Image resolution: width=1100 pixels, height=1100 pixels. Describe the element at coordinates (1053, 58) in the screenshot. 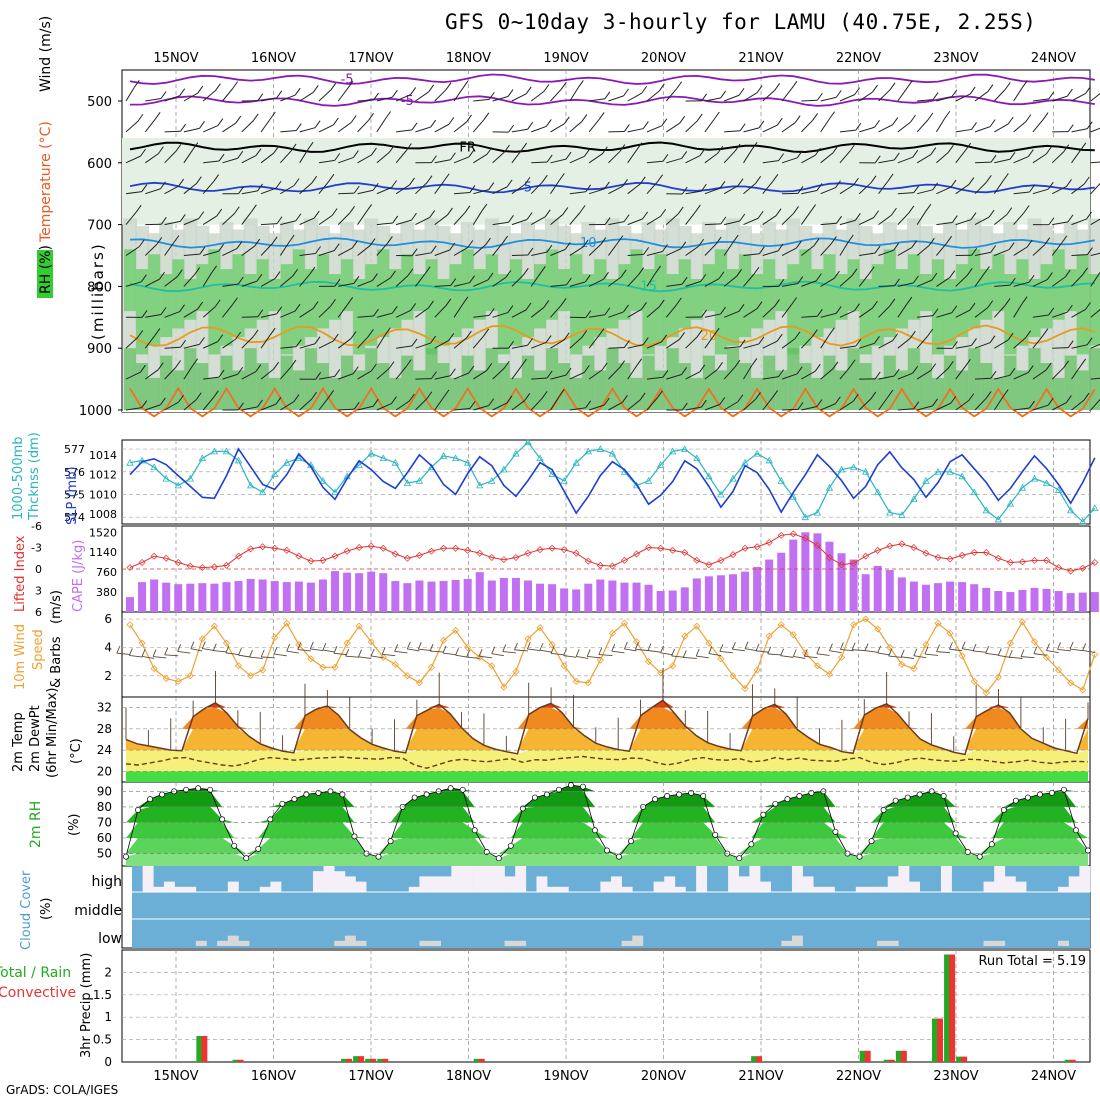

I see `date-tick-top: 24NOV` at that location.